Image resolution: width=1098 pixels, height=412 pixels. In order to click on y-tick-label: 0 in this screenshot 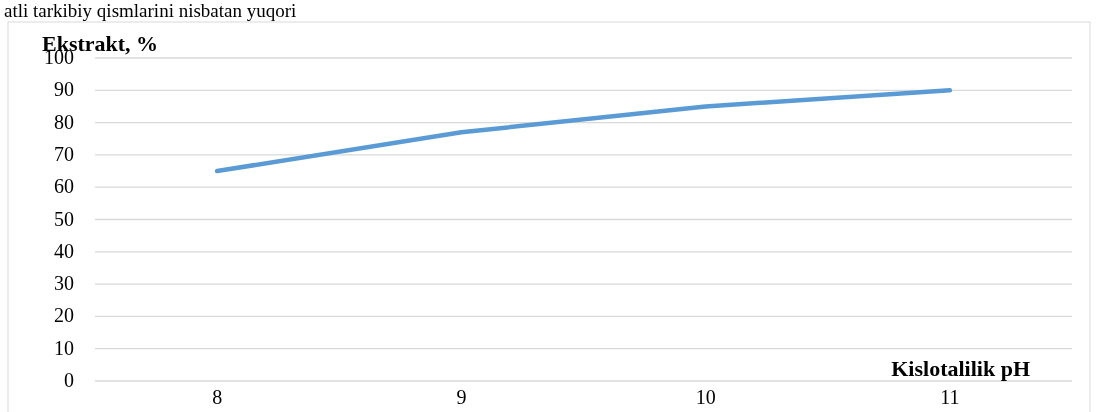, I will do `click(69, 380)`.